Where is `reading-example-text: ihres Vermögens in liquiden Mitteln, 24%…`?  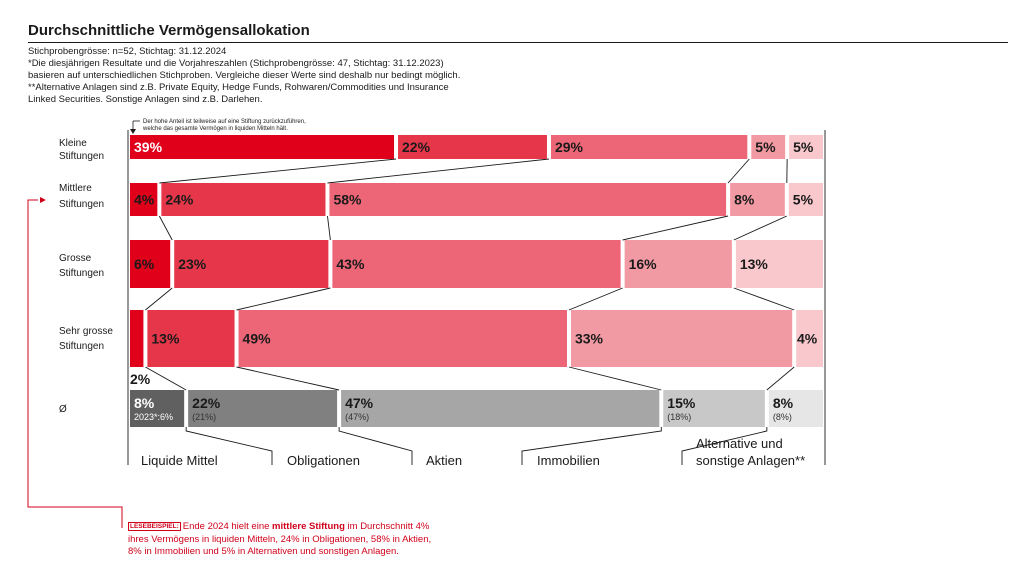
reading-example-text: ihres Vermögens in liquiden Mitteln, 24%… is located at coordinates (280, 539).